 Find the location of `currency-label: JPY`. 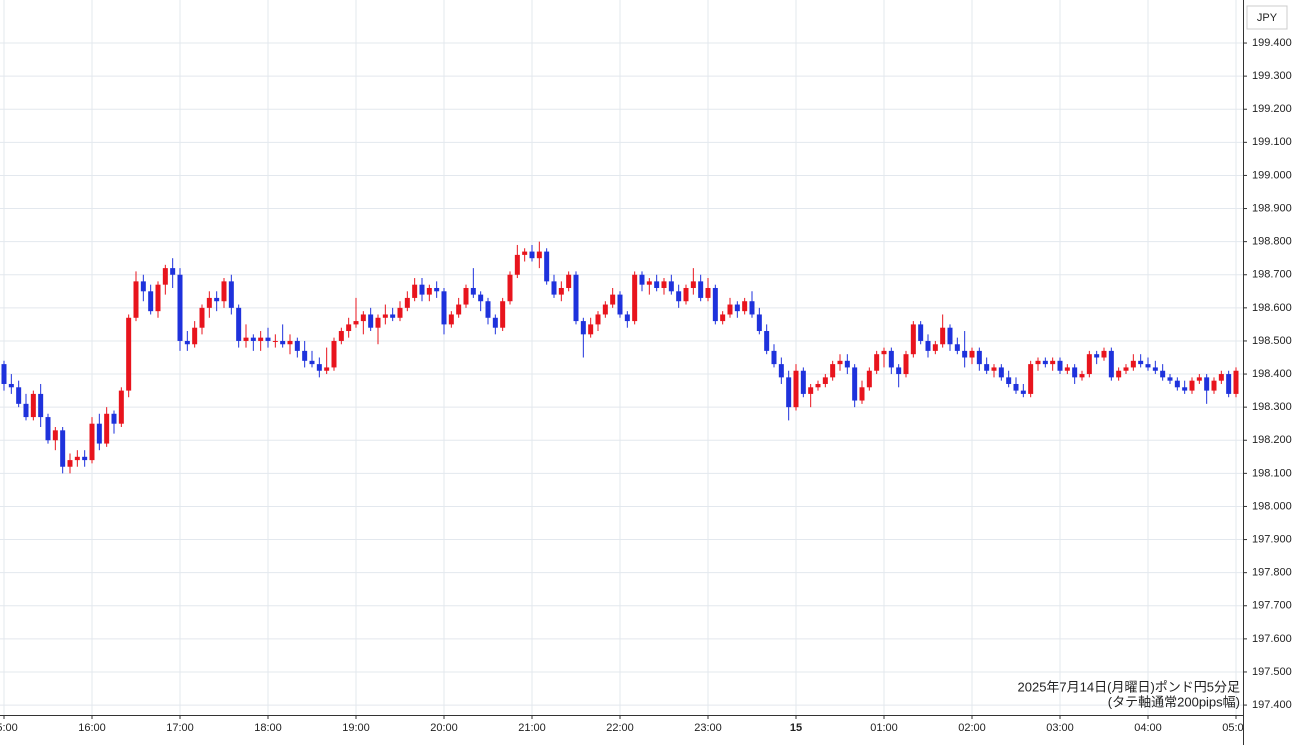

currency-label: JPY is located at coordinates (1267, 18).